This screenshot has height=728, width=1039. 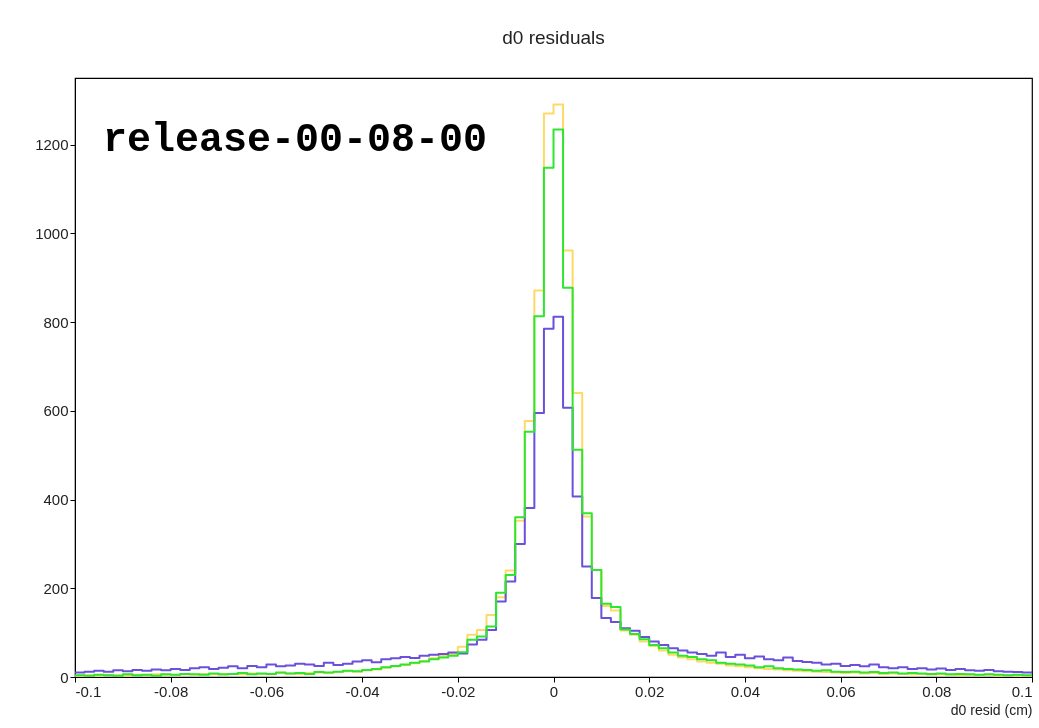 I want to click on y-tick-label: 400, so click(x=56, y=500).